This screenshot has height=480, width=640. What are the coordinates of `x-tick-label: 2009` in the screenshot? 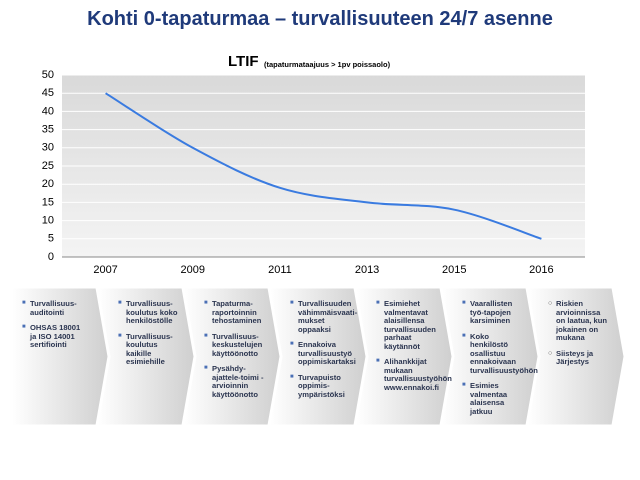 It's located at (193, 270).